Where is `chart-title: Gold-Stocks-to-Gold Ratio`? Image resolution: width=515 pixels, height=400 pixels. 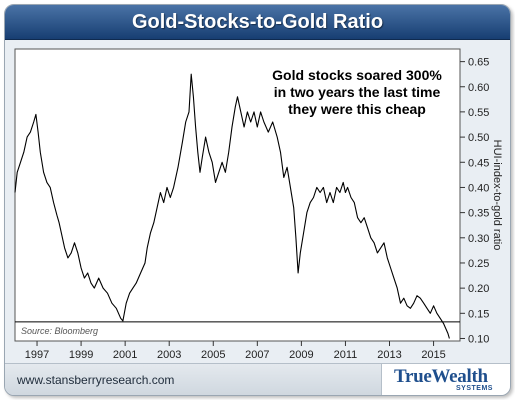 chart-title: Gold-Stocks-to-Gold Ratio is located at coordinates (257, 22).